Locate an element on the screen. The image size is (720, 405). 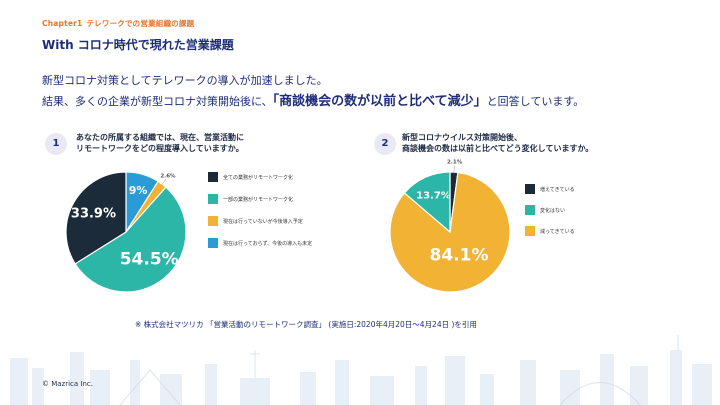
legend-label: 変化はない is located at coordinates (553, 210).